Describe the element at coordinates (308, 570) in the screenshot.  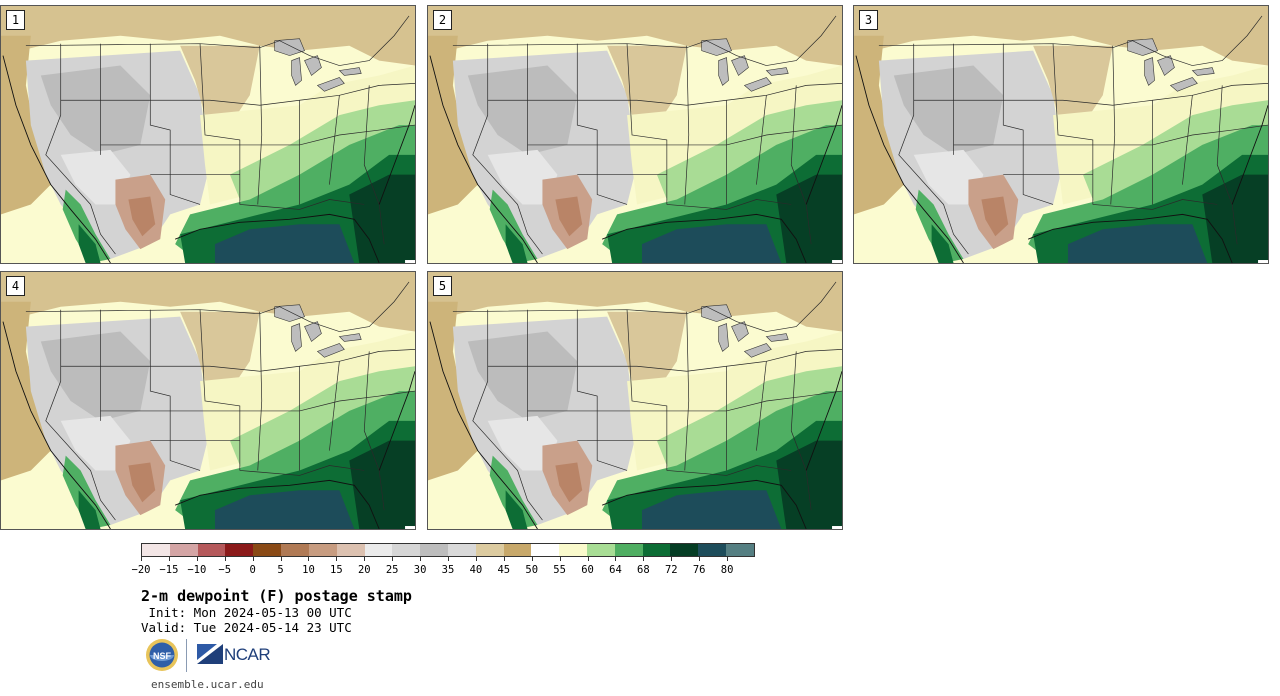
I see `colorbar-tick-label: 10` at that location.